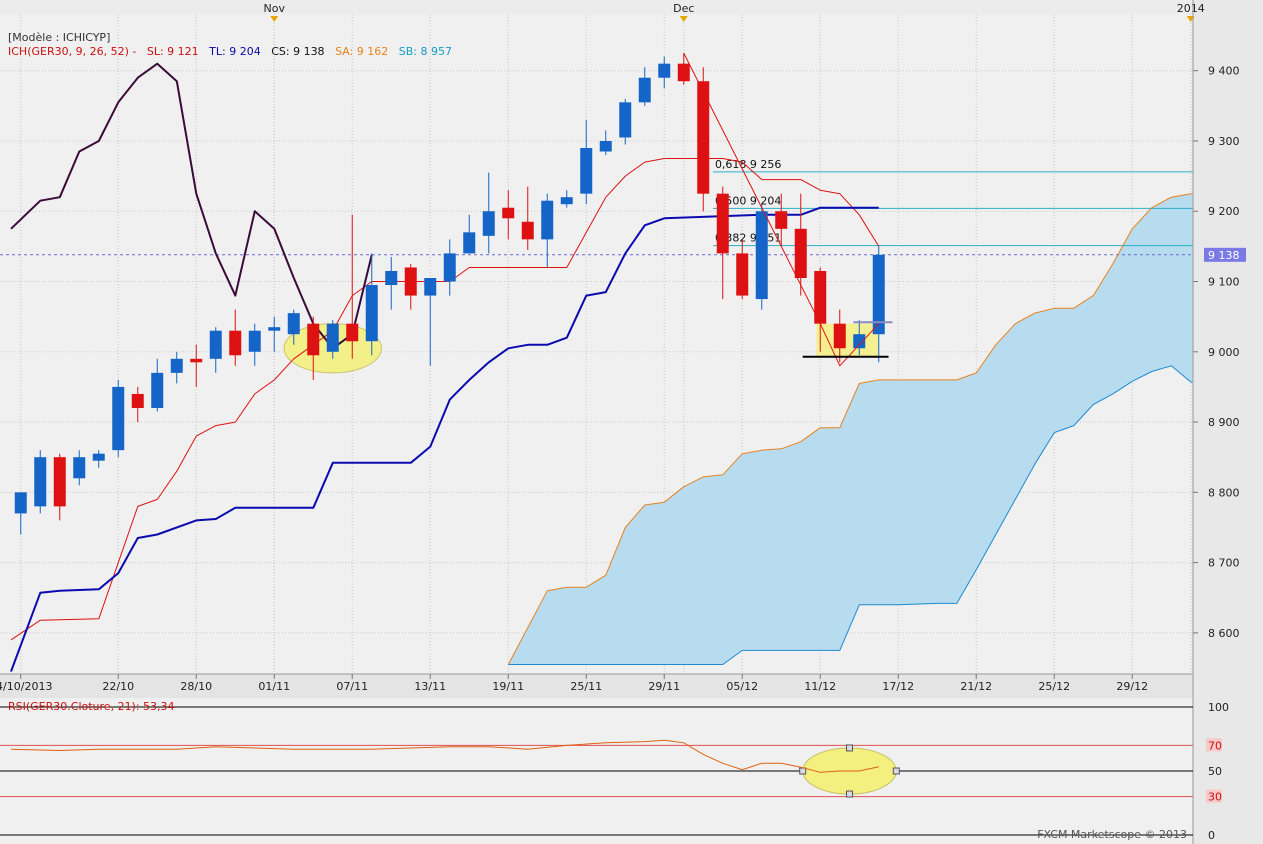 The height and width of the screenshot is (844, 1263). Describe the element at coordinates (508, 686) in the screenshot. I see `date-tick-label: 19/11` at that location.